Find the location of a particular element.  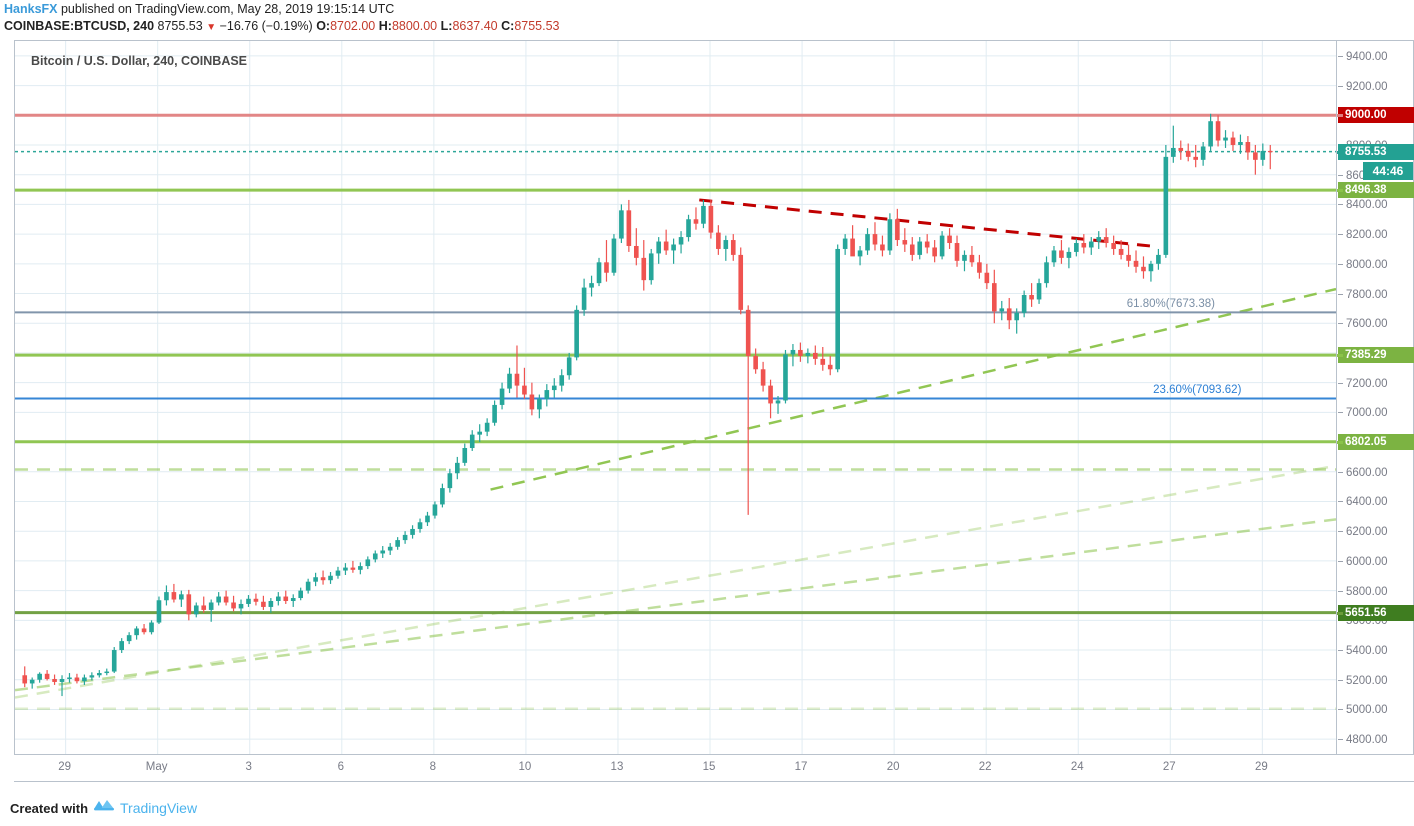

price-tick: 5400.00 is located at coordinates (1375, 651).